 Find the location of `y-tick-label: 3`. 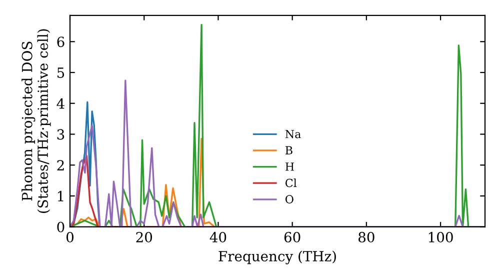

y-tick-label: 3 is located at coordinates (60, 134).